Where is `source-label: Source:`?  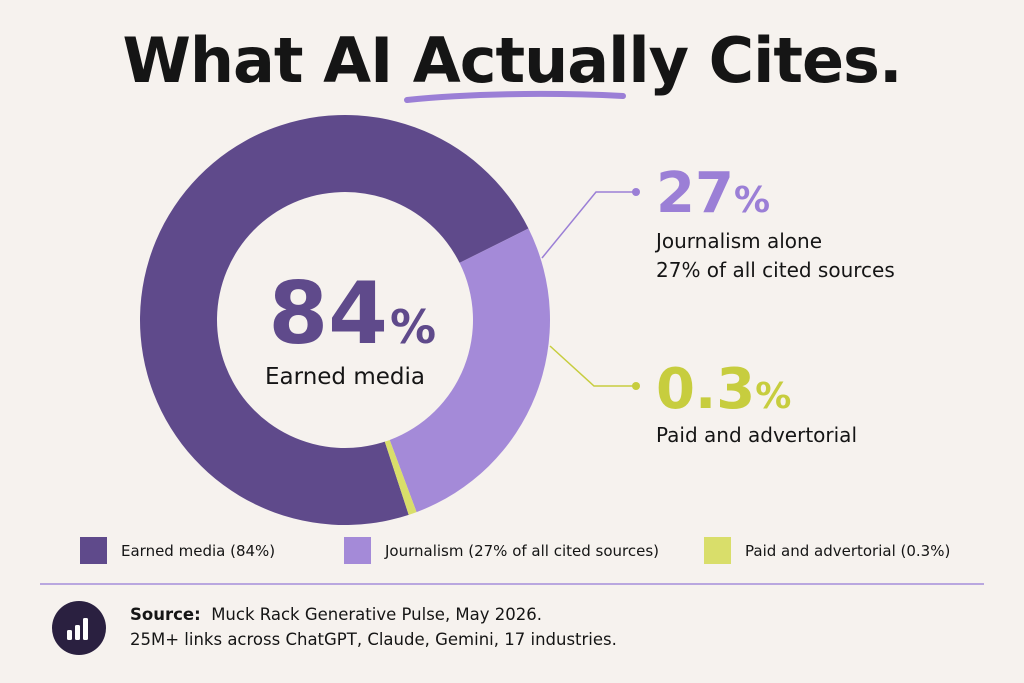
source-label: Source: is located at coordinates (165, 614).